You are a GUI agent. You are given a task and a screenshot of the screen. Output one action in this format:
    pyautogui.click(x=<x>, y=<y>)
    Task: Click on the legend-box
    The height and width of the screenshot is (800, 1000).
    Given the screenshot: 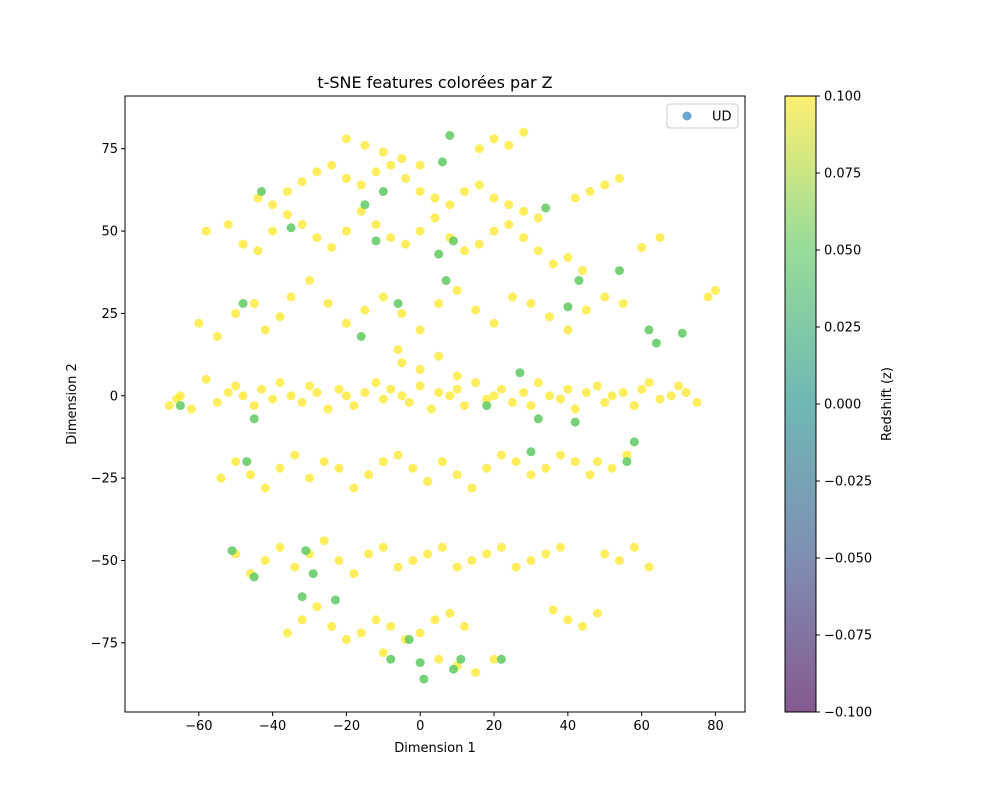 What is the action you would take?
    pyautogui.click(x=702, y=116)
    